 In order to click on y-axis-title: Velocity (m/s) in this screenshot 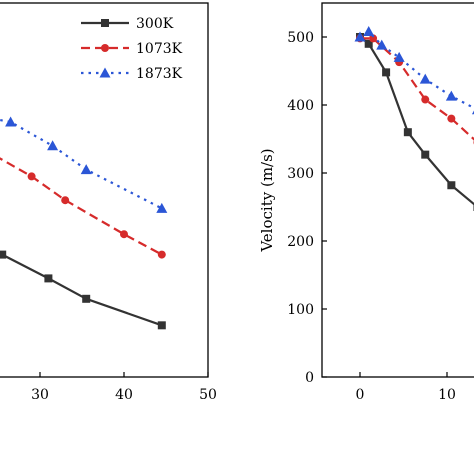, I will do `click(267, 200)`.